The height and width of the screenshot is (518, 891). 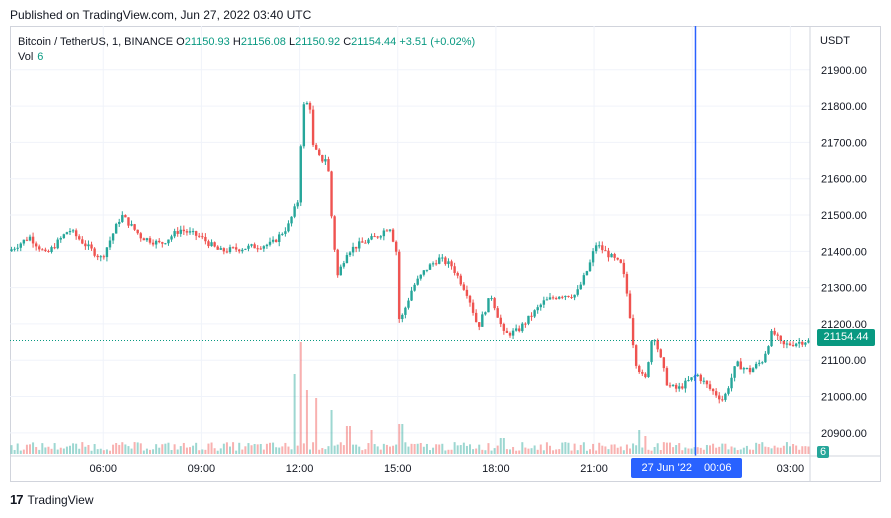 I want to click on open-value: 21150.93, so click(x=207, y=42).